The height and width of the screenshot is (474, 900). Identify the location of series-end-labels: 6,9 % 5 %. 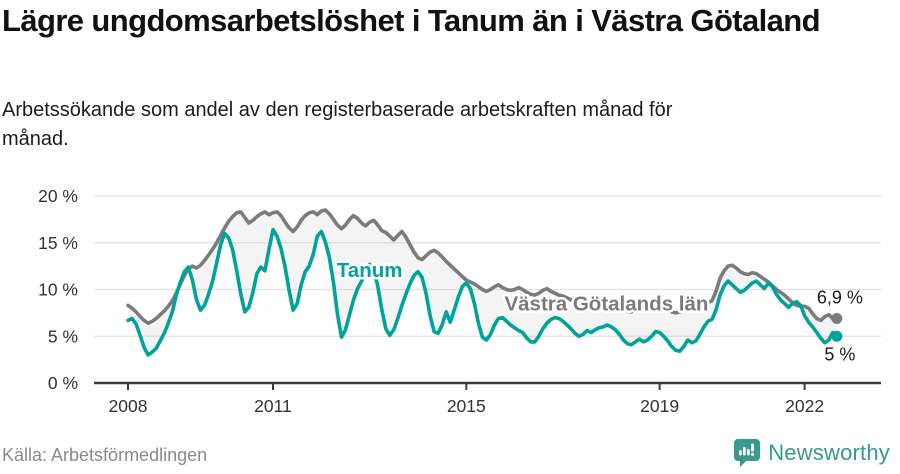
(840, 325).